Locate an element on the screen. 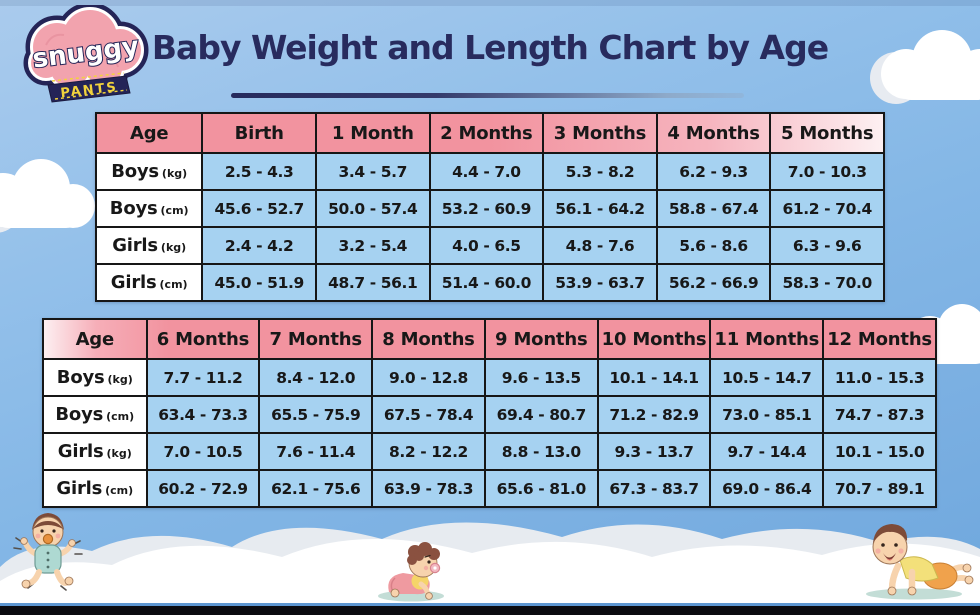  column-header: 1 Month is located at coordinates (372, 133).